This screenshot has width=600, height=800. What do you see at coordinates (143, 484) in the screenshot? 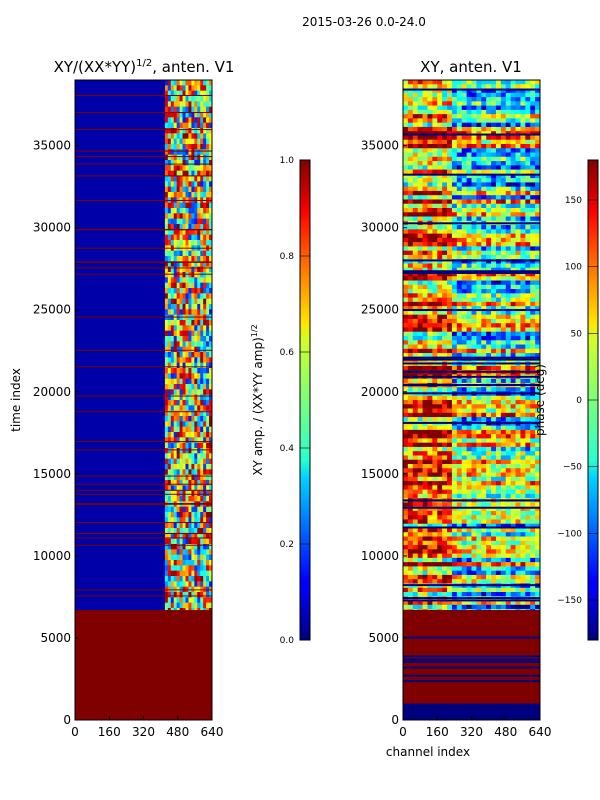
I see `left-scanline` at bounding box center [143, 484].